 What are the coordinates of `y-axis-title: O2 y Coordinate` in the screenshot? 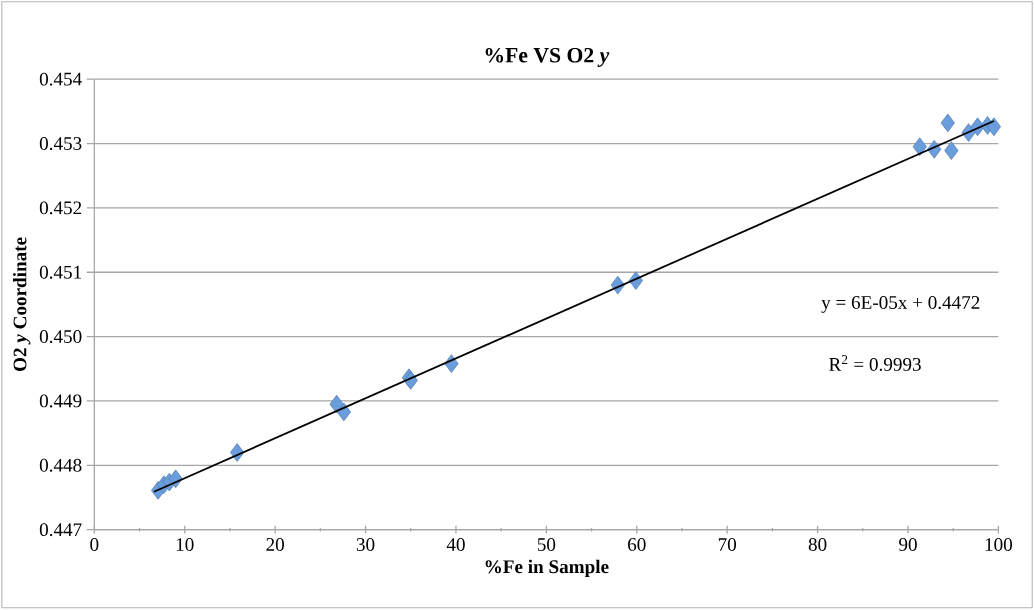 It's located at (22, 304).